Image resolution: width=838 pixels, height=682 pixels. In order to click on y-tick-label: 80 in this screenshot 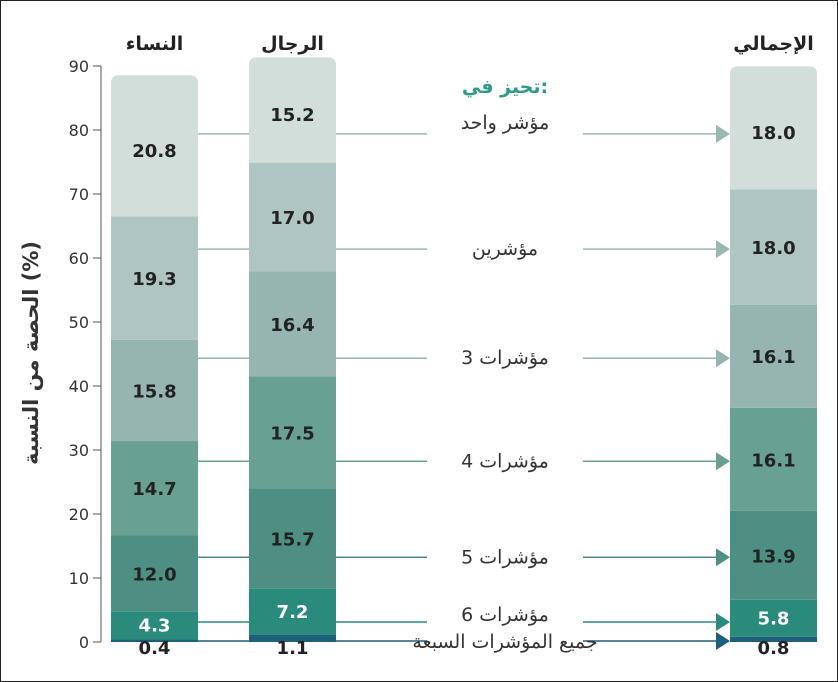, I will do `click(79, 130)`.